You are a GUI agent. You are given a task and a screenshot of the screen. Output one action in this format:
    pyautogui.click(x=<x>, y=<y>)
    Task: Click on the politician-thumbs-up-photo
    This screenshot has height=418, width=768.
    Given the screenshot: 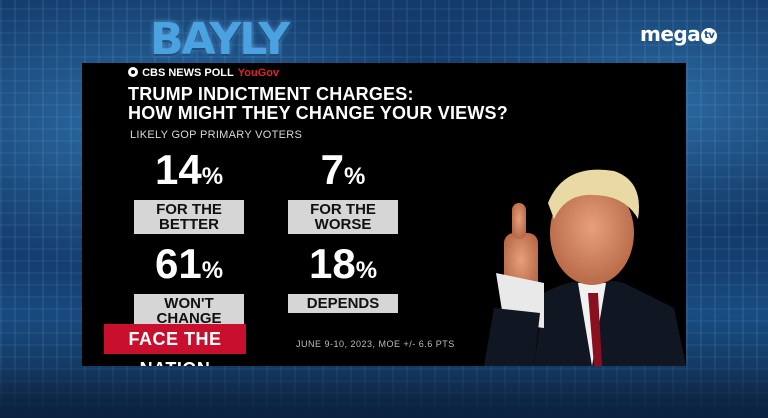 What is the action you would take?
    pyautogui.click(x=585, y=267)
    